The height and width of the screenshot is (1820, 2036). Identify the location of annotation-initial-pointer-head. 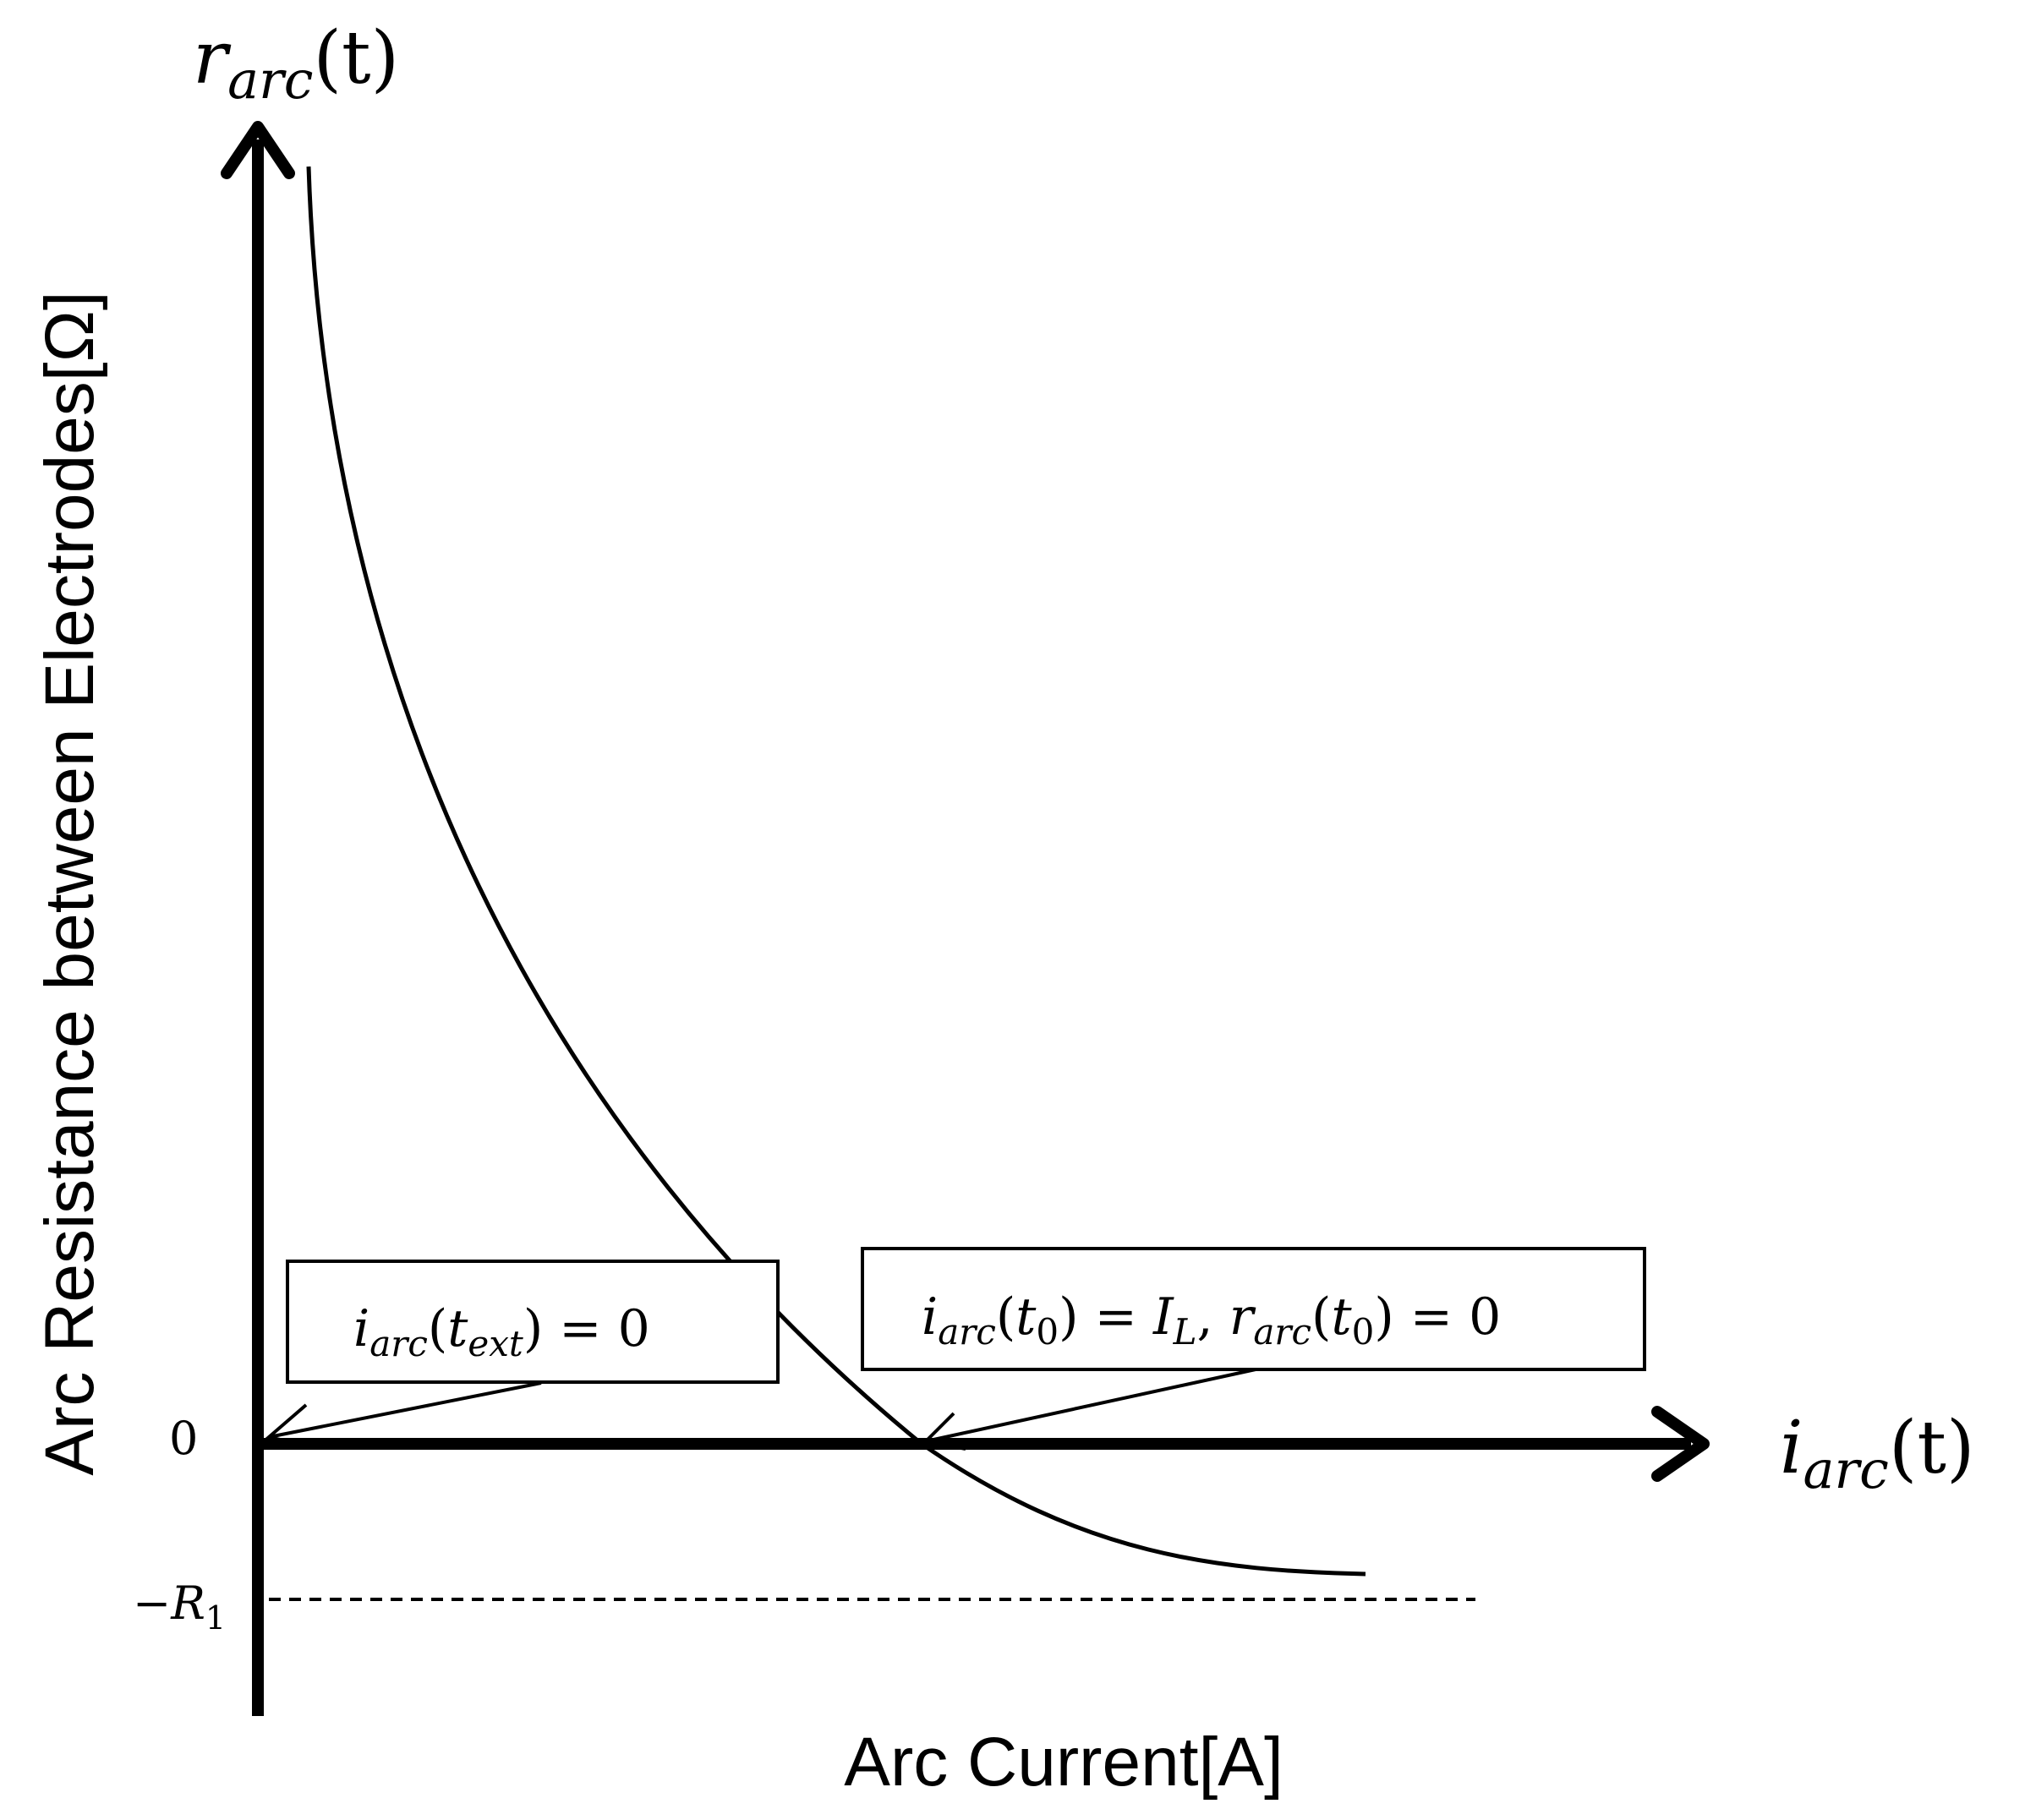
(944, 1431).